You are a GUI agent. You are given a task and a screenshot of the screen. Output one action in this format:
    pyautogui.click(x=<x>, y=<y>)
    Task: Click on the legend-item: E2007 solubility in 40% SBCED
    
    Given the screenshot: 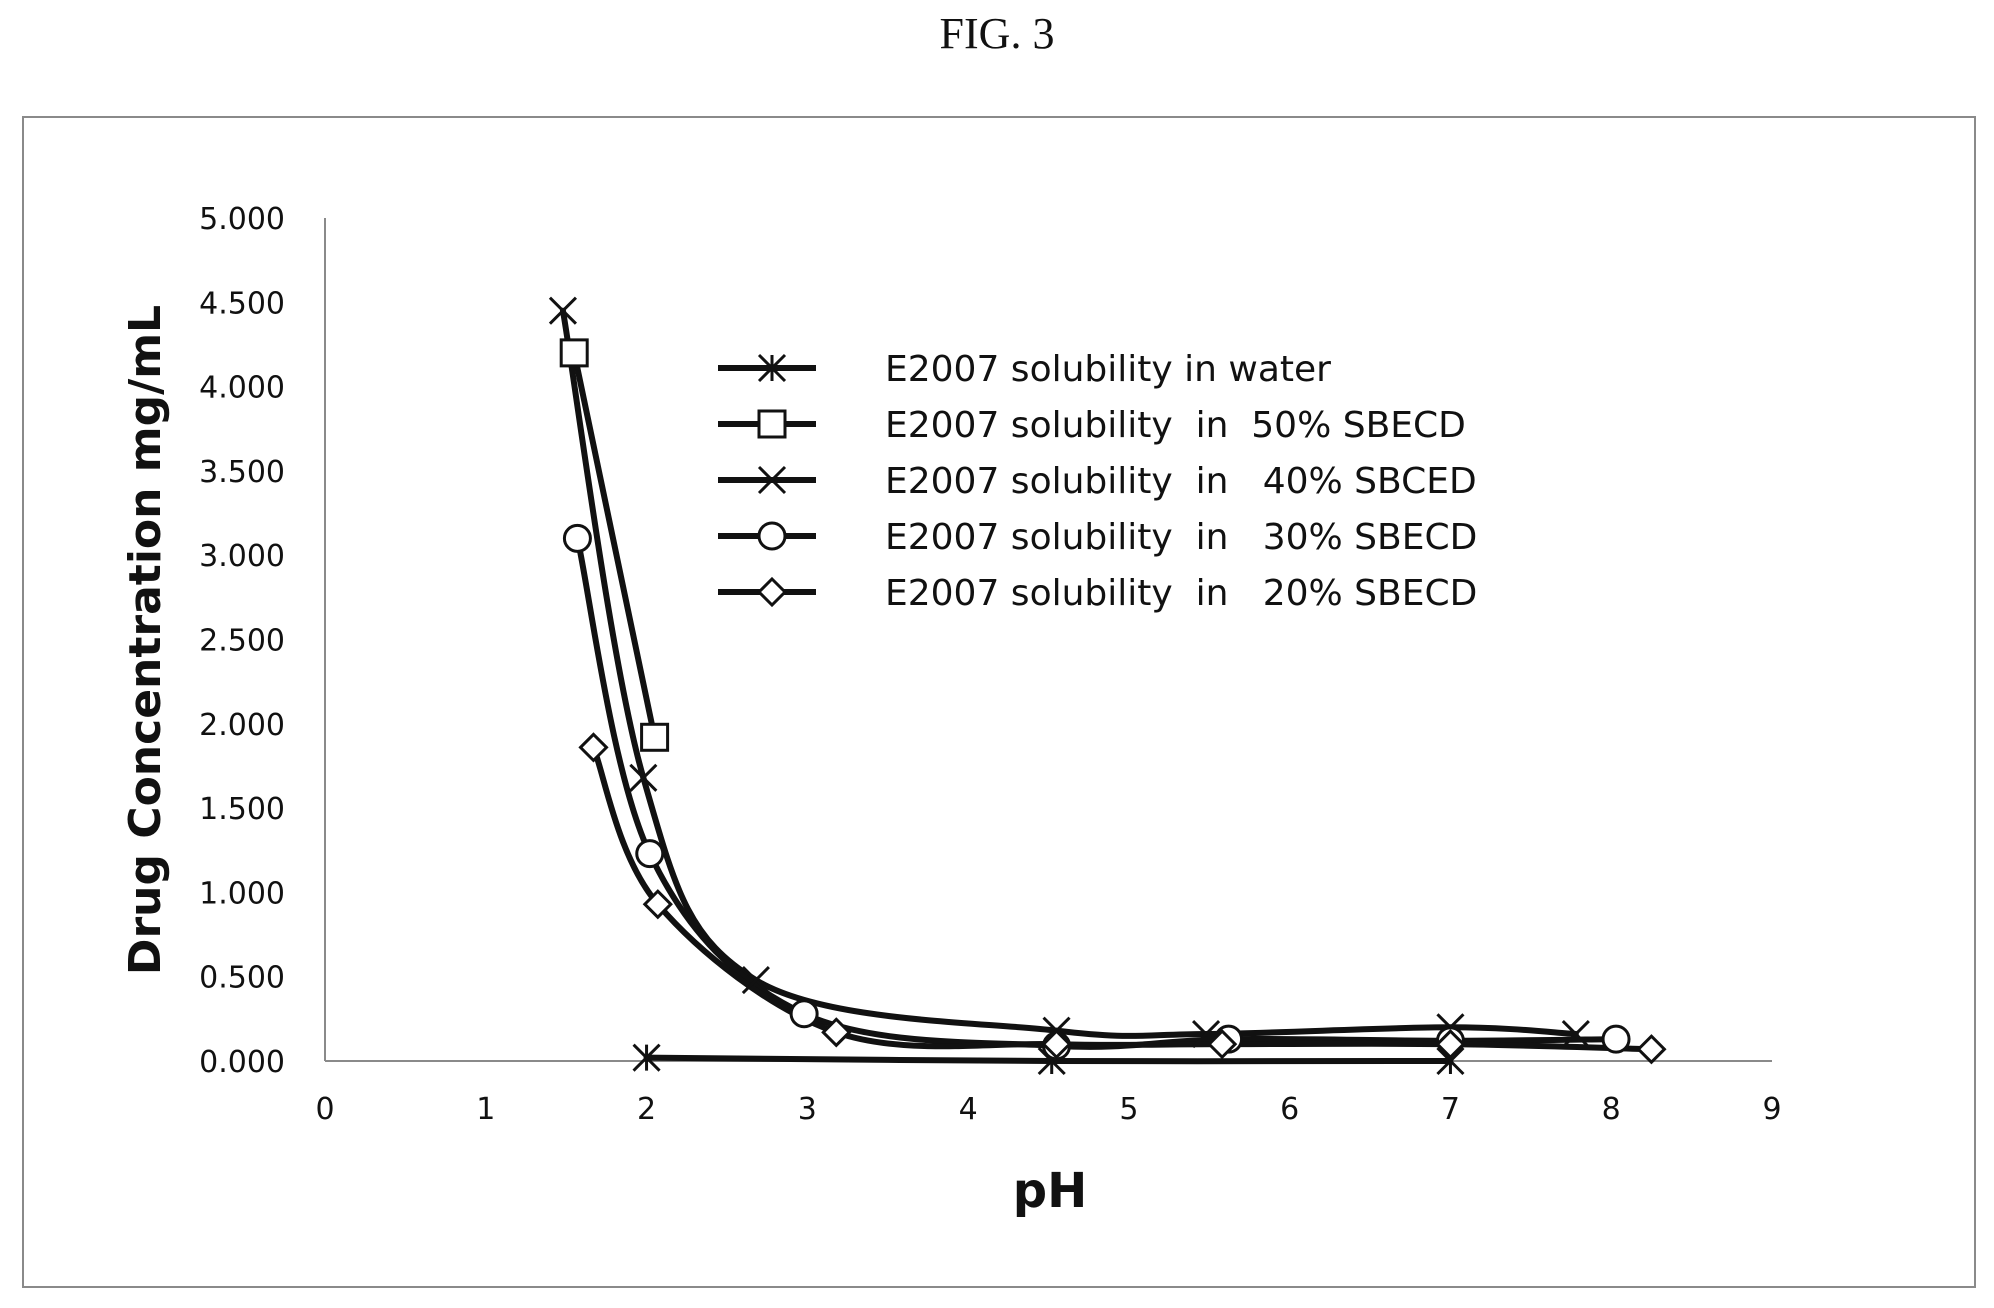 What is the action you would take?
    pyautogui.click(x=1097, y=481)
    